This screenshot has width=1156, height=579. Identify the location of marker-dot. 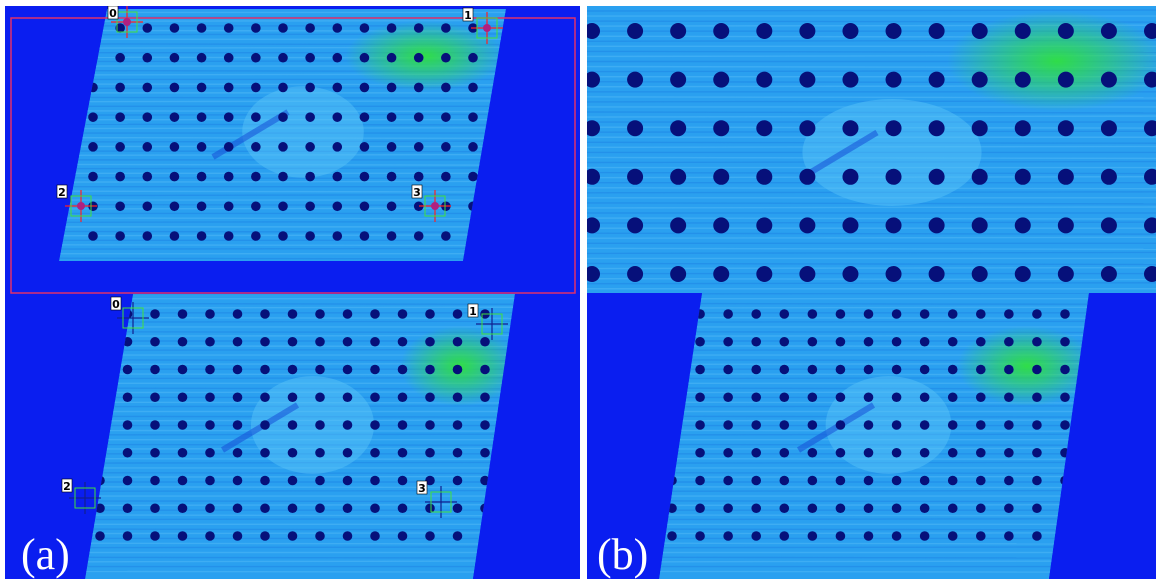
(435, 206).